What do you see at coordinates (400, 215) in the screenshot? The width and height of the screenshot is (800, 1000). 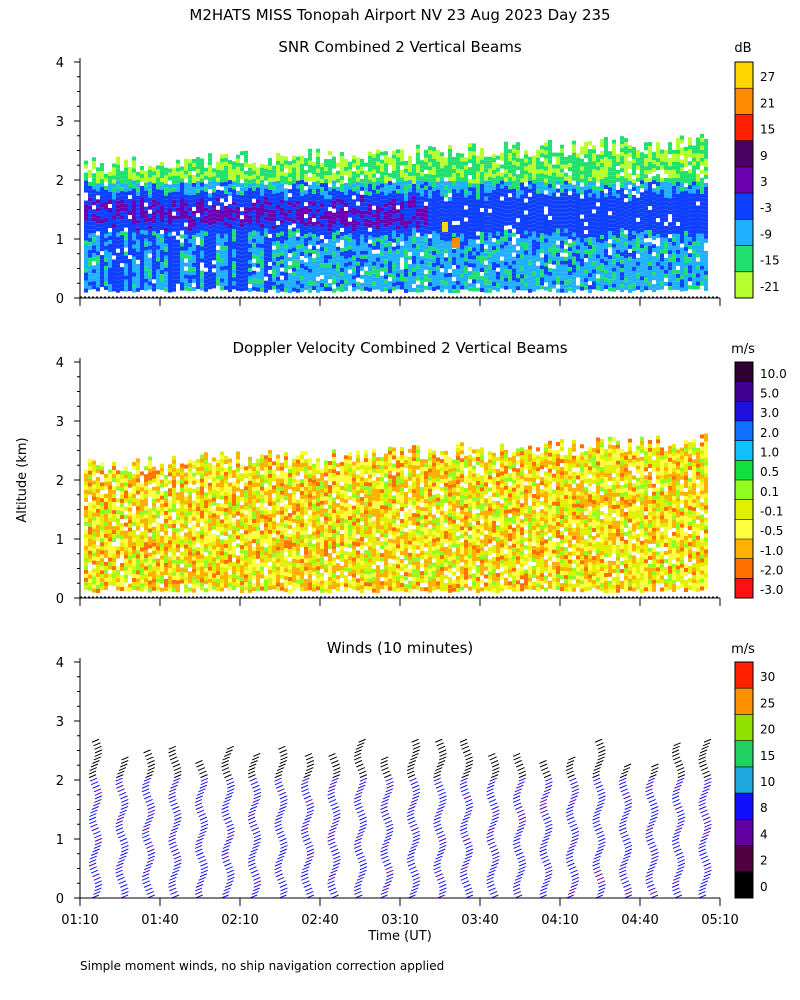 I see `plot-area` at bounding box center [400, 215].